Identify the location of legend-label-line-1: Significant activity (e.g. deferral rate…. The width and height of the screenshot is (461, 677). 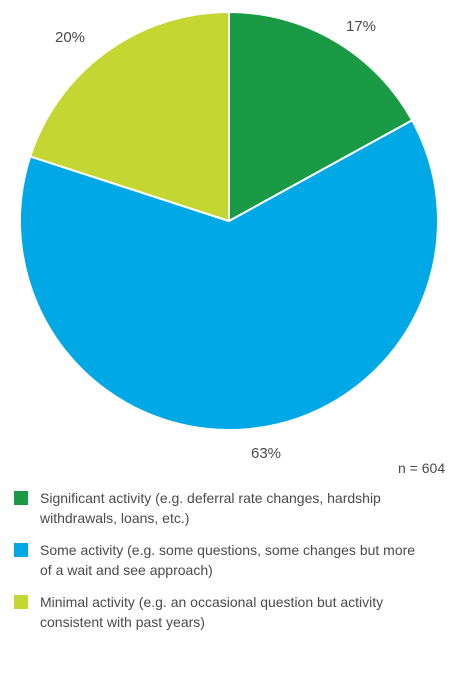
(210, 498).